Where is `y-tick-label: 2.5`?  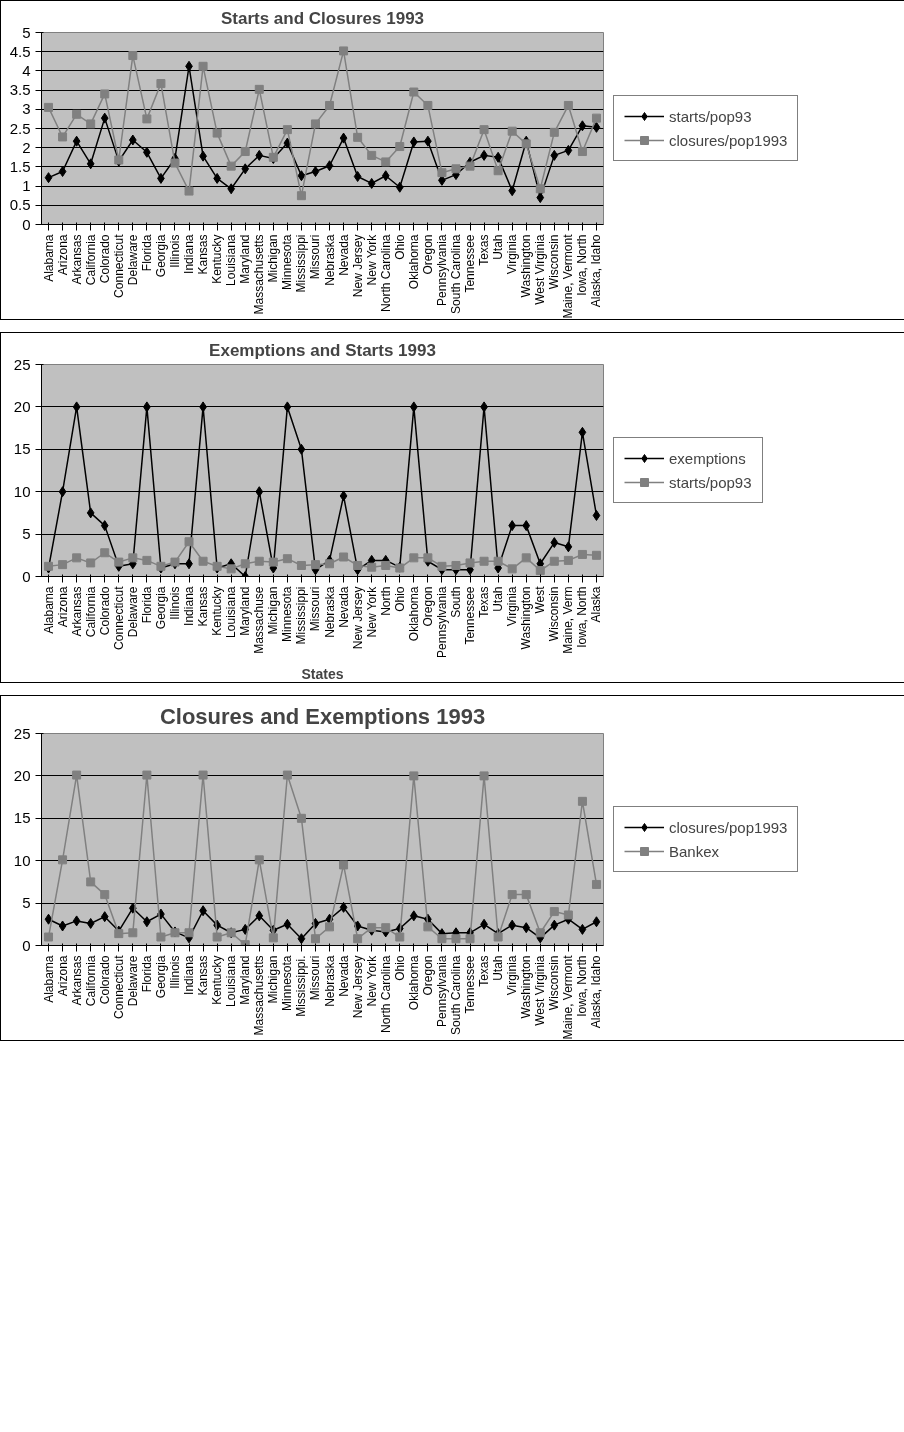
y-tick-label: 2.5 is located at coordinates (20, 128).